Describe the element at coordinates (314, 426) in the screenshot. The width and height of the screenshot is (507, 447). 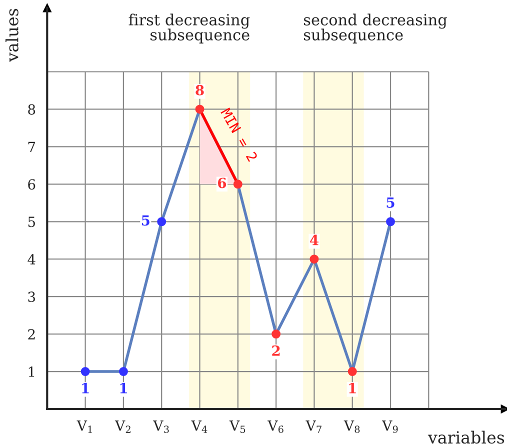
I see `x-tick-label: V$_{7}$` at that location.